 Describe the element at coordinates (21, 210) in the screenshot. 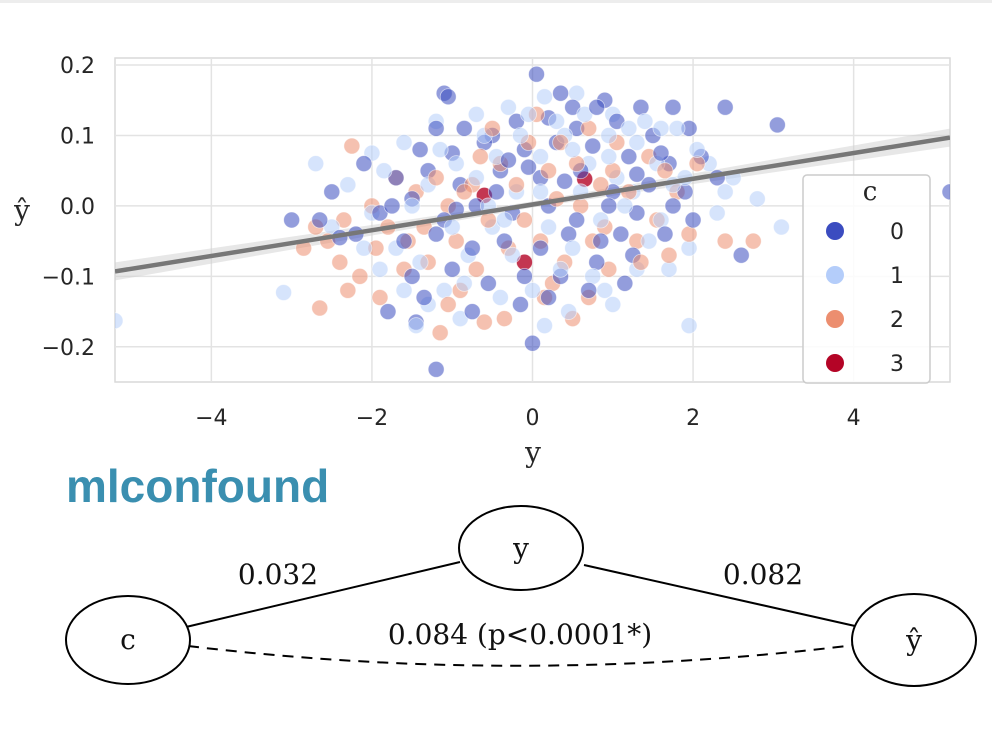

I see `y-axis-label: ŷ` at that location.